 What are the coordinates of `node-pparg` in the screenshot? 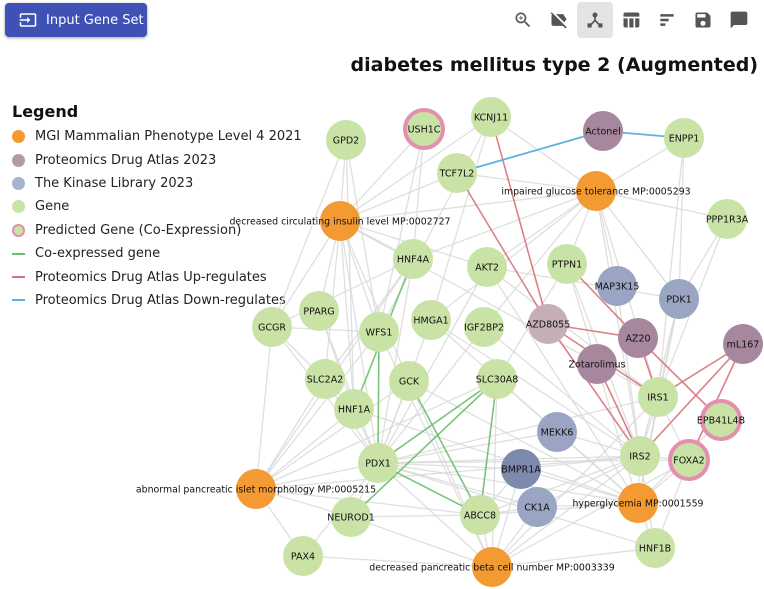 It's located at (319, 311).